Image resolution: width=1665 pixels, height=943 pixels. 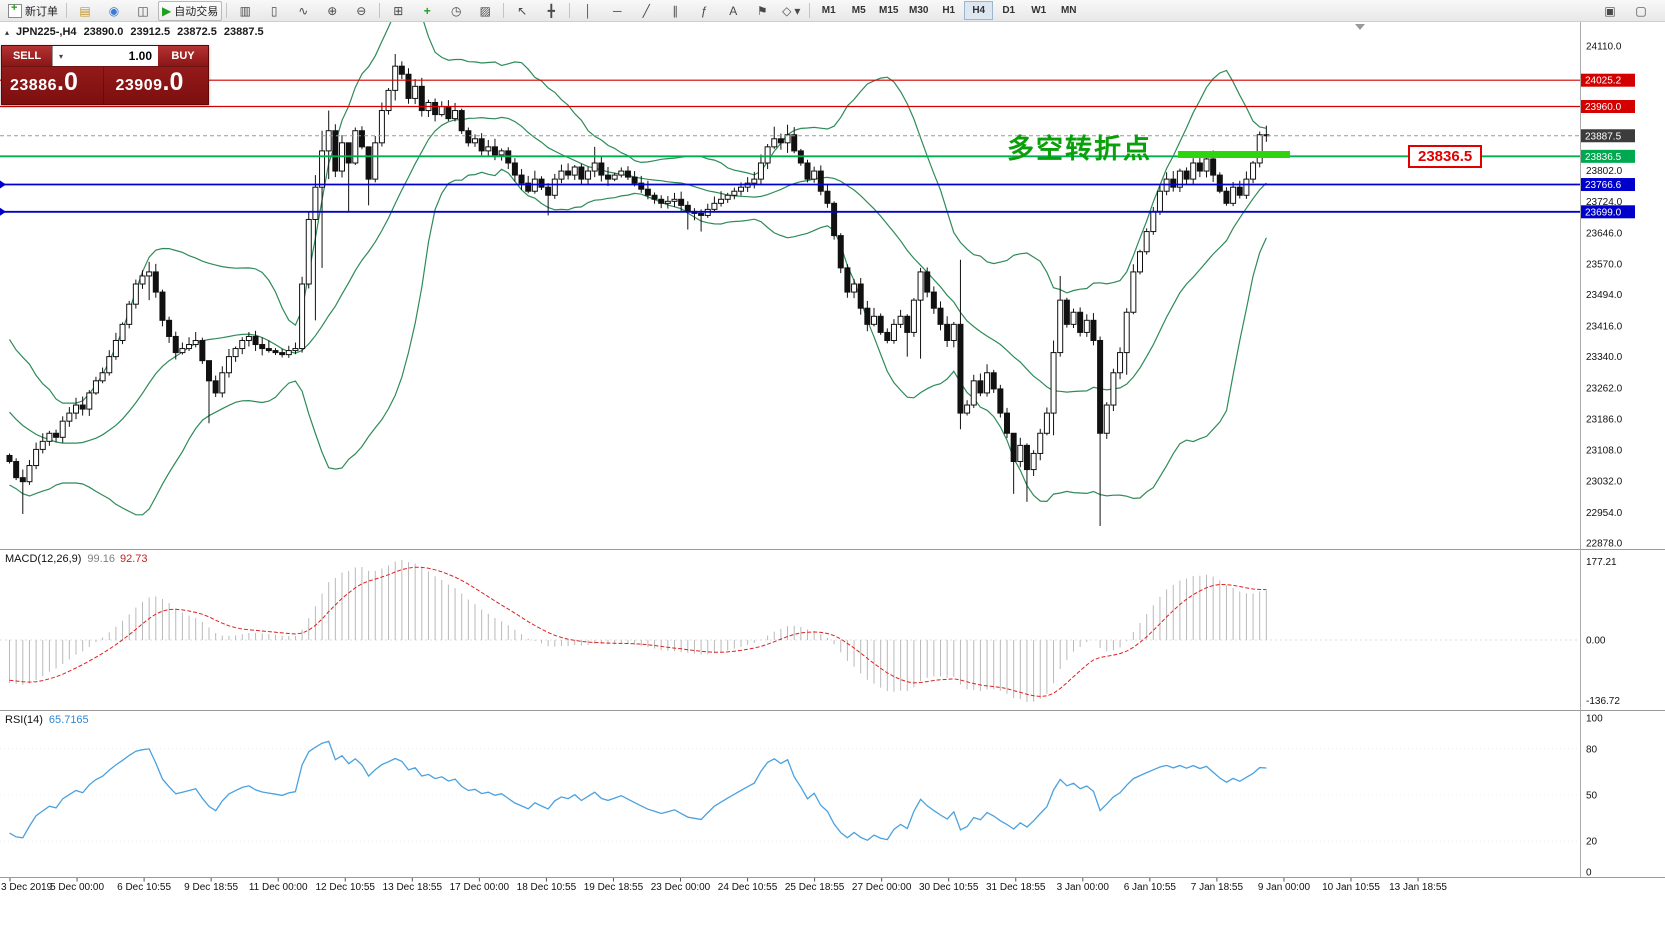 What do you see at coordinates (46, 32) in the screenshot?
I see `symbol-name: JPN225-,H4` at bounding box center [46, 32].